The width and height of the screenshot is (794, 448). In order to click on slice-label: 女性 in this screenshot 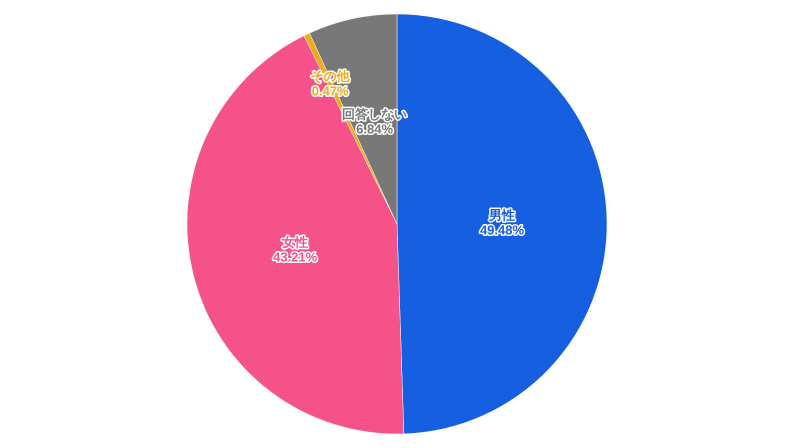, I will do `click(294, 242)`.